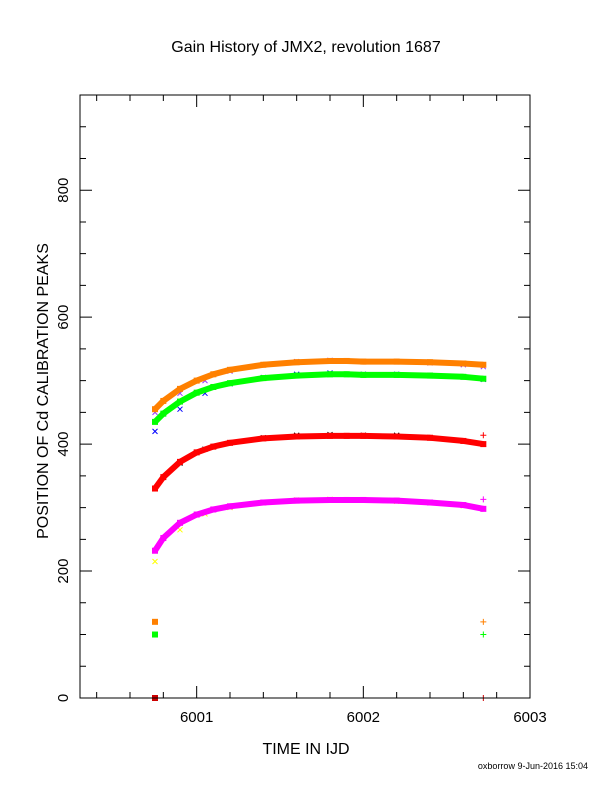 The width and height of the screenshot is (612, 792). What do you see at coordinates (63, 698) in the screenshot?
I see `y-tick-label: 0` at bounding box center [63, 698].